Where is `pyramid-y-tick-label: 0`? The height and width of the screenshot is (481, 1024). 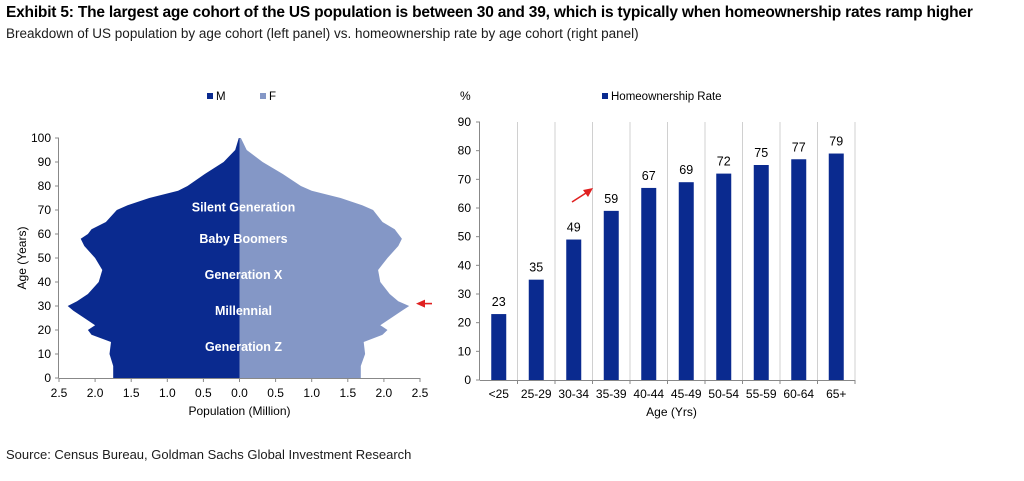 pyramid-y-tick-label: 0 is located at coordinates (47, 378).